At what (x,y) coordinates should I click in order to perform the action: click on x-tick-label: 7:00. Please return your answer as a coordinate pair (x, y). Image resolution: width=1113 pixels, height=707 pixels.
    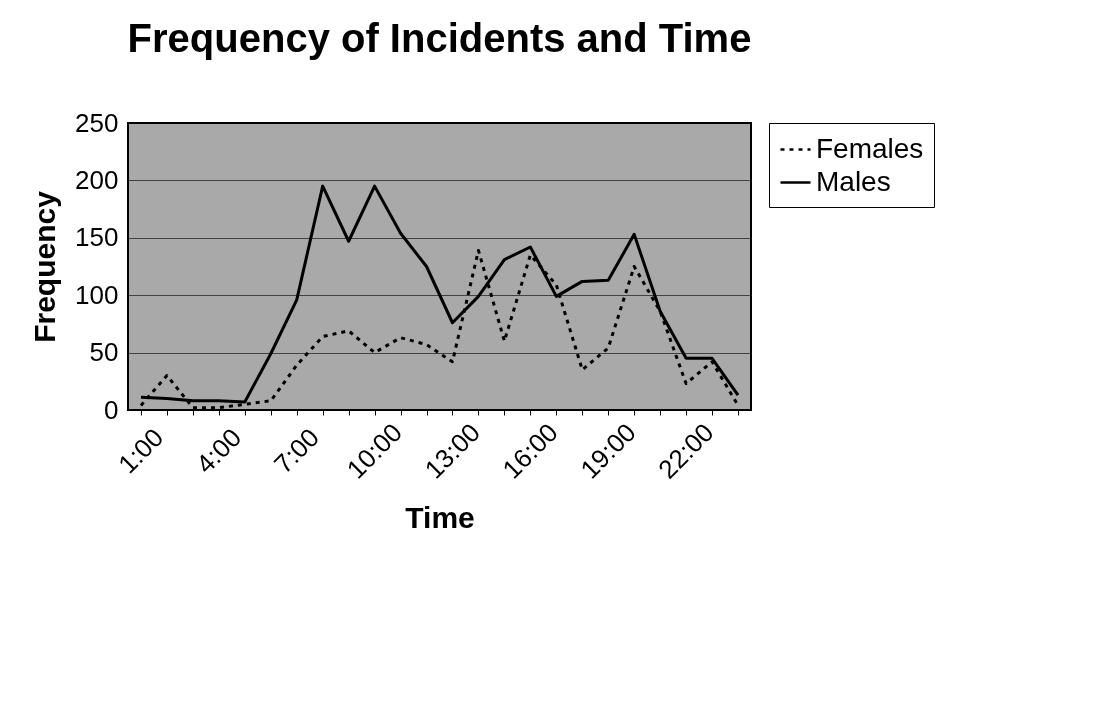
    Looking at the image, I should click on (297, 451).